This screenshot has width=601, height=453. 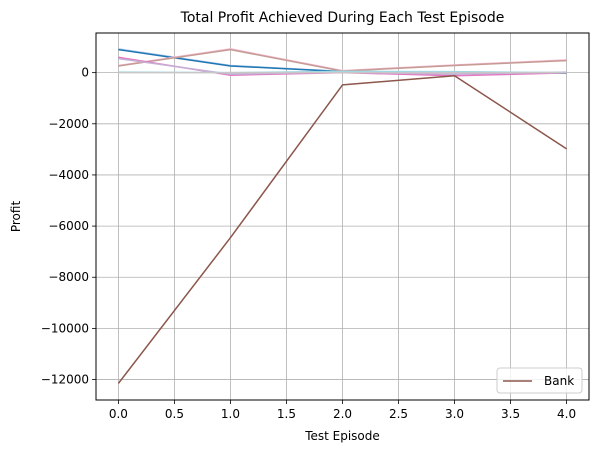 I want to click on y-tick-label: −12000, so click(x=65, y=380).